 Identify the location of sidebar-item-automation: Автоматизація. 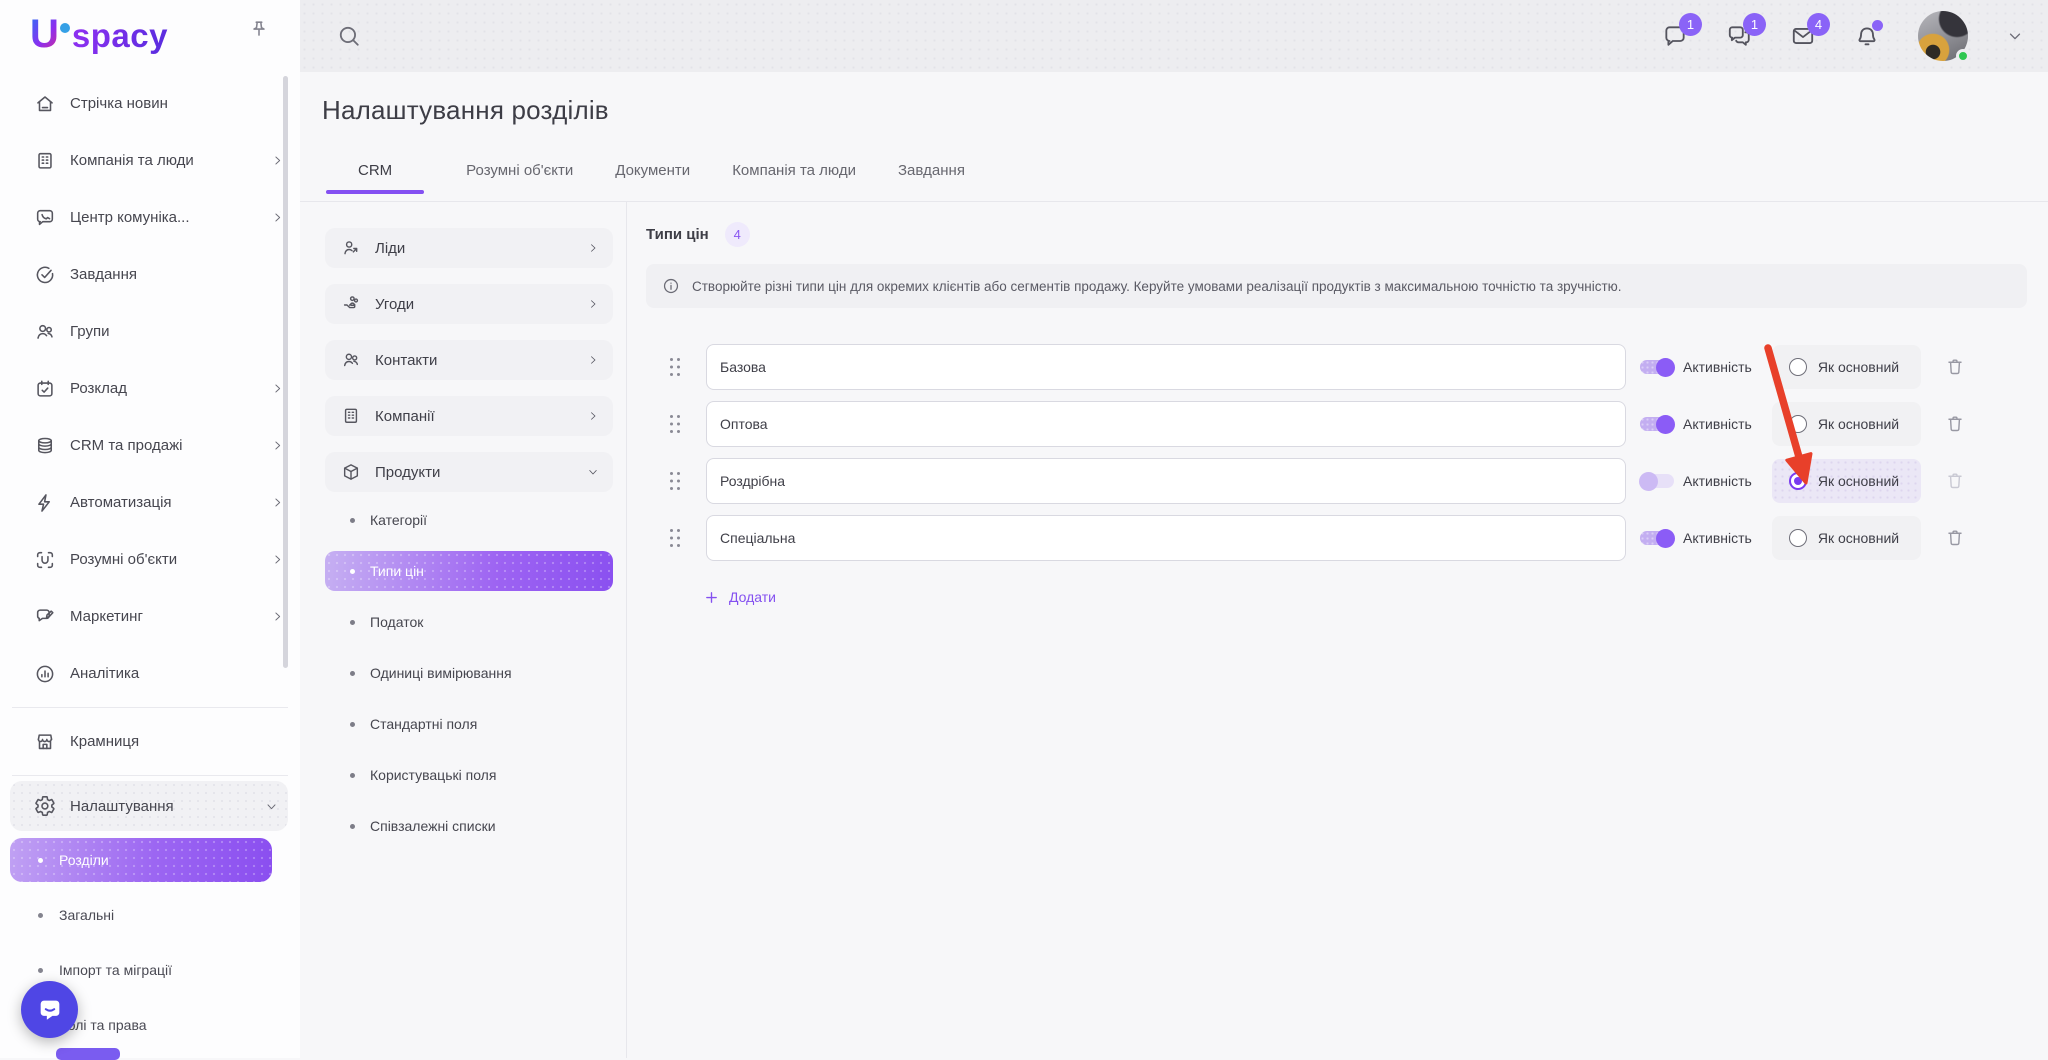
(150, 502).